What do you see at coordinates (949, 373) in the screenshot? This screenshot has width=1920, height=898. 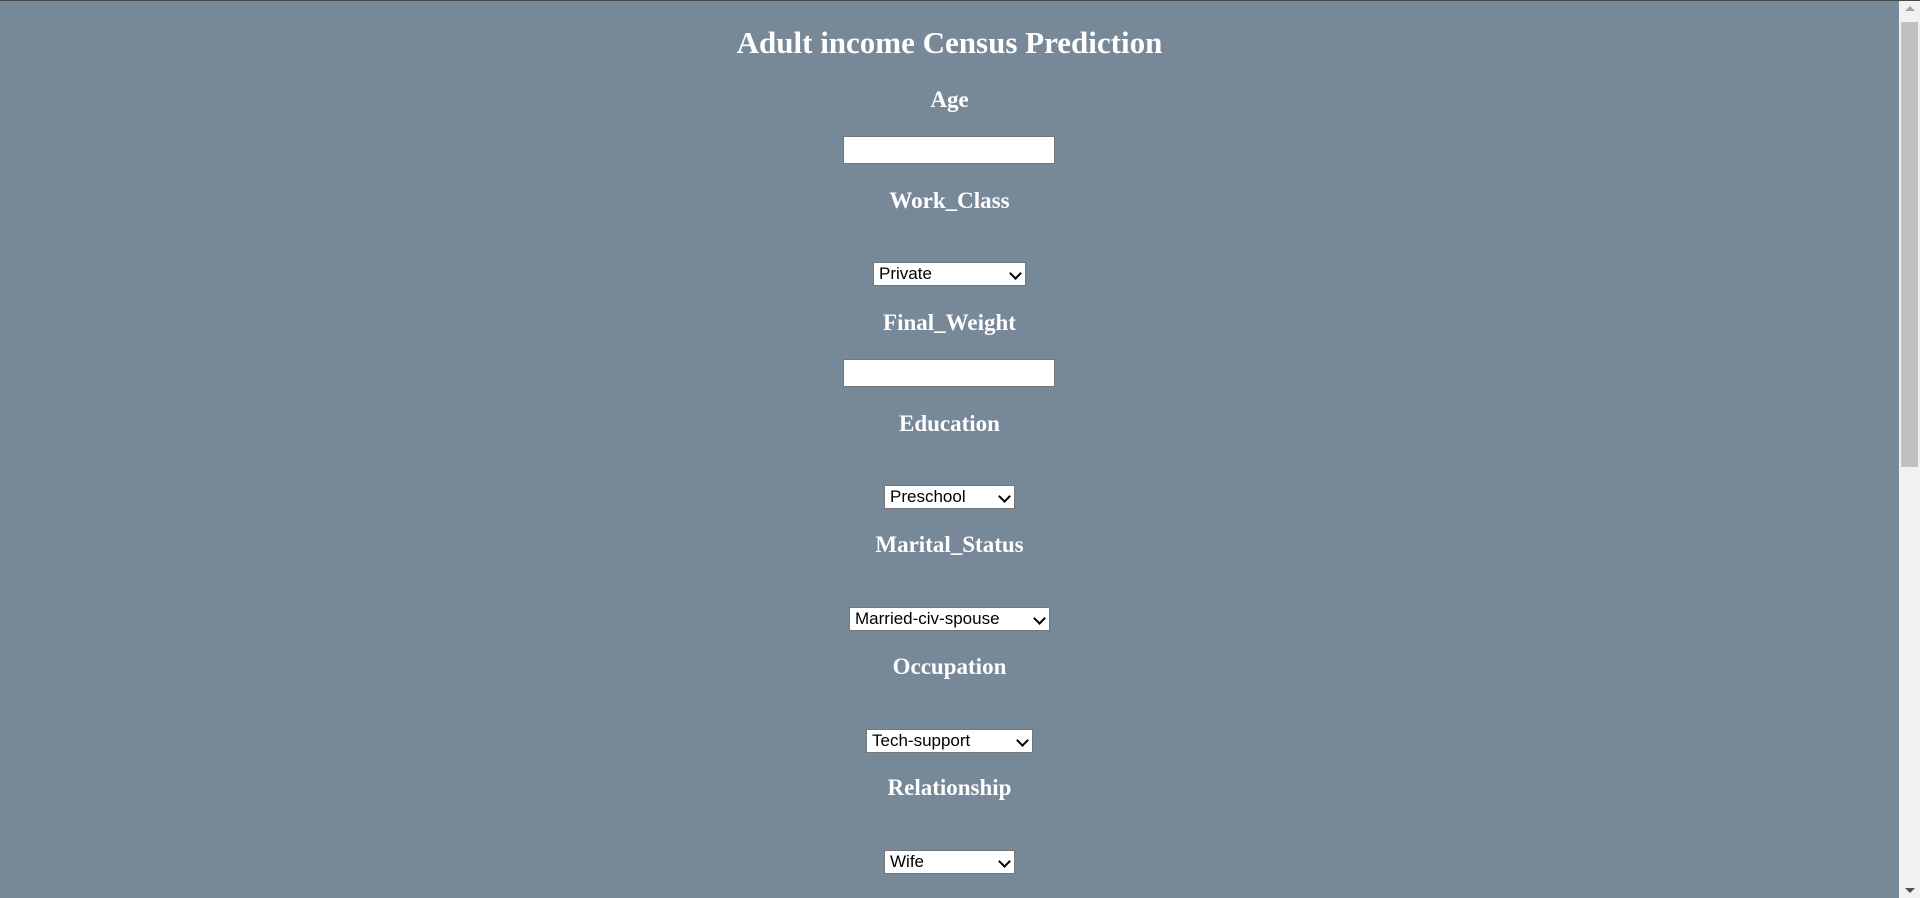 I see `final-weight-input` at bounding box center [949, 373].